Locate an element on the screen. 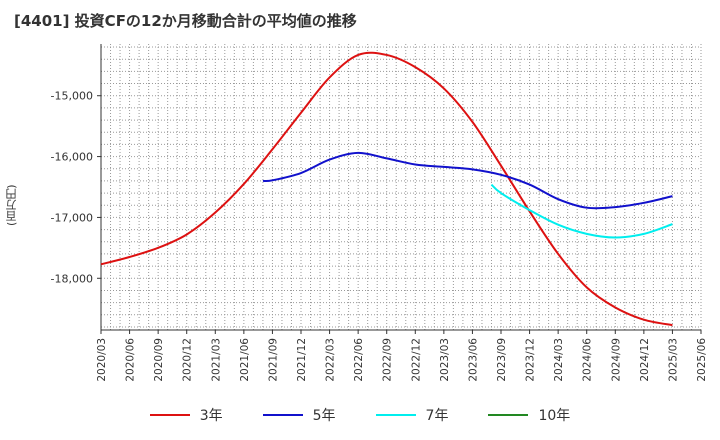  x-tick-label: 2021/06 is located at coordinates (245, 360).